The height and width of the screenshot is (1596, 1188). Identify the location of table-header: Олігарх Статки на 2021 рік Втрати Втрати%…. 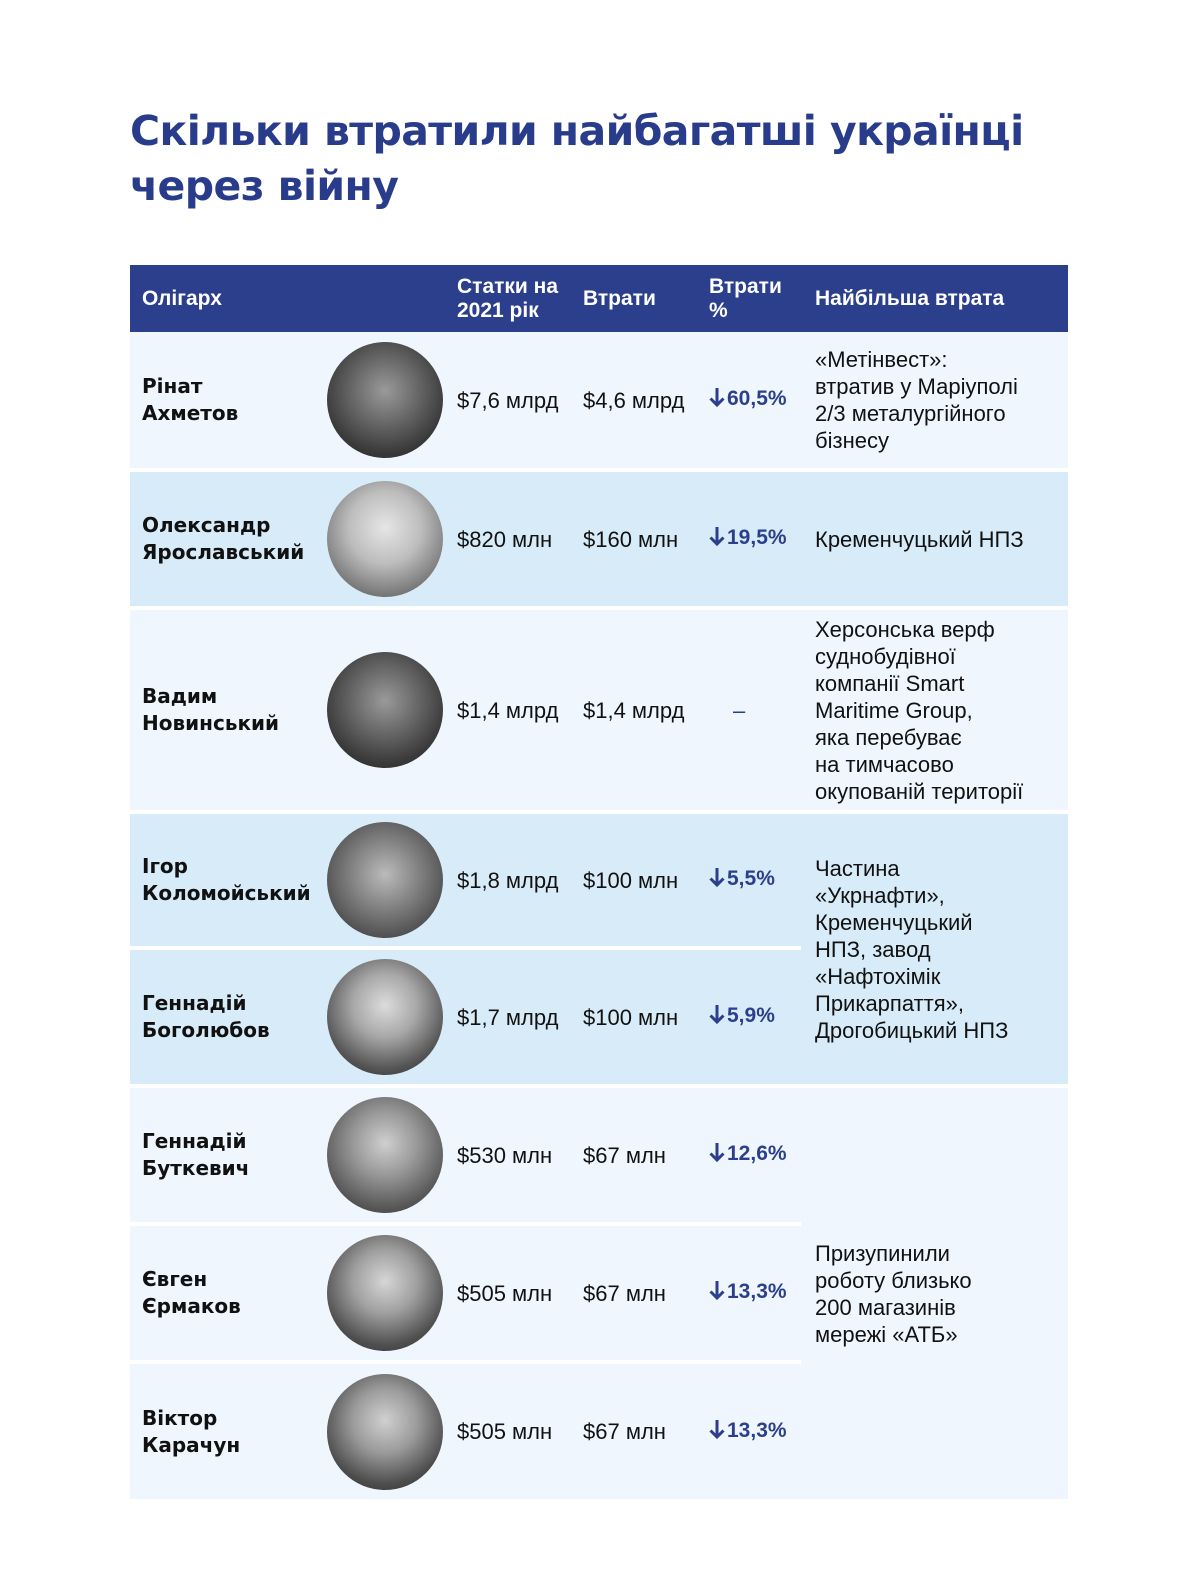
(599, 298).